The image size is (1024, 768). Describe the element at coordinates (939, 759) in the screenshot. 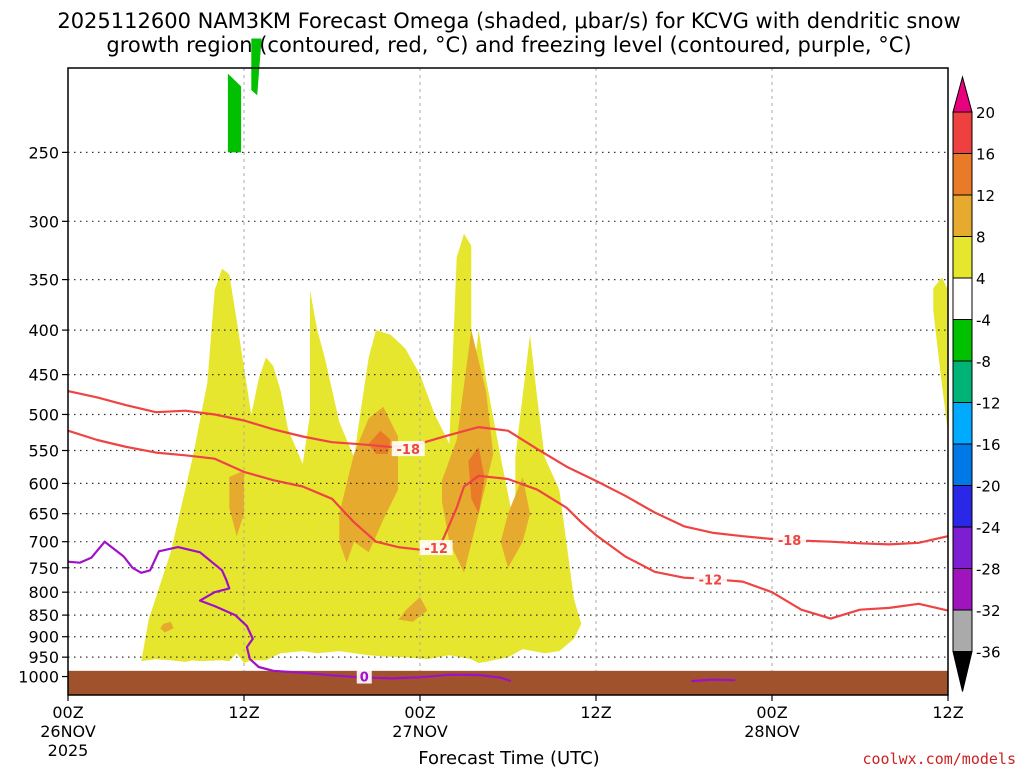

I see `credit-text: coolwx.com/models` at that location.